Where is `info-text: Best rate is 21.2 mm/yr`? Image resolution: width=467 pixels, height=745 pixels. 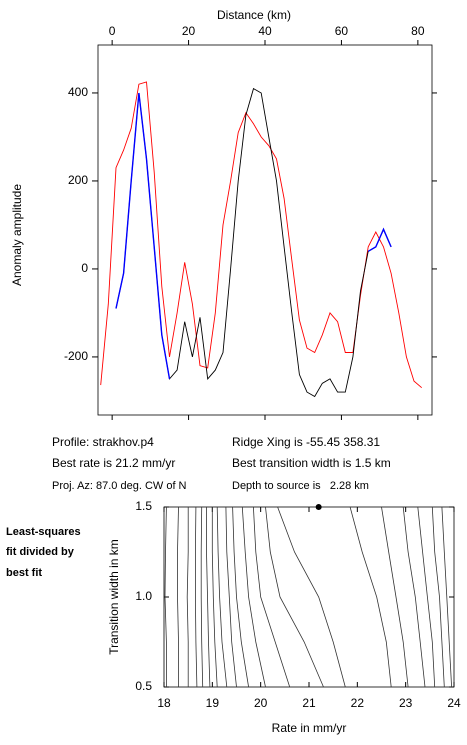 info-text: Best rate is 21.2 mm/yr is located at coordinates (113, 463).